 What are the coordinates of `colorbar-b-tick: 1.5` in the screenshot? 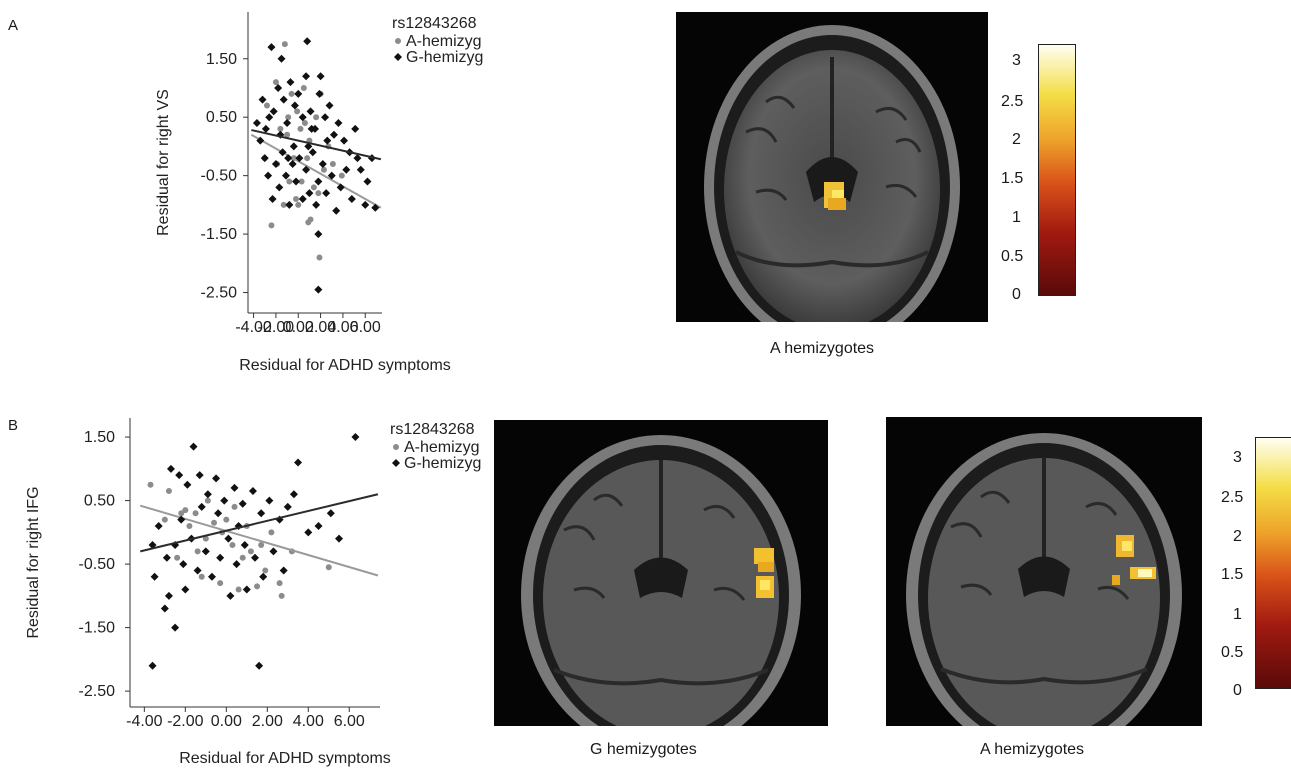 It's located at (1232, 574).